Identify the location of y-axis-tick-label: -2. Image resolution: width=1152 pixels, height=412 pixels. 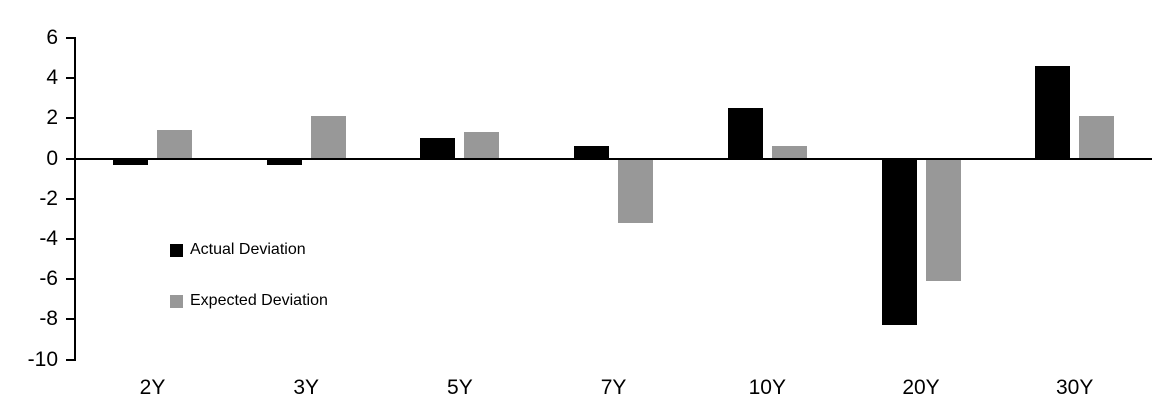
(48, 198).